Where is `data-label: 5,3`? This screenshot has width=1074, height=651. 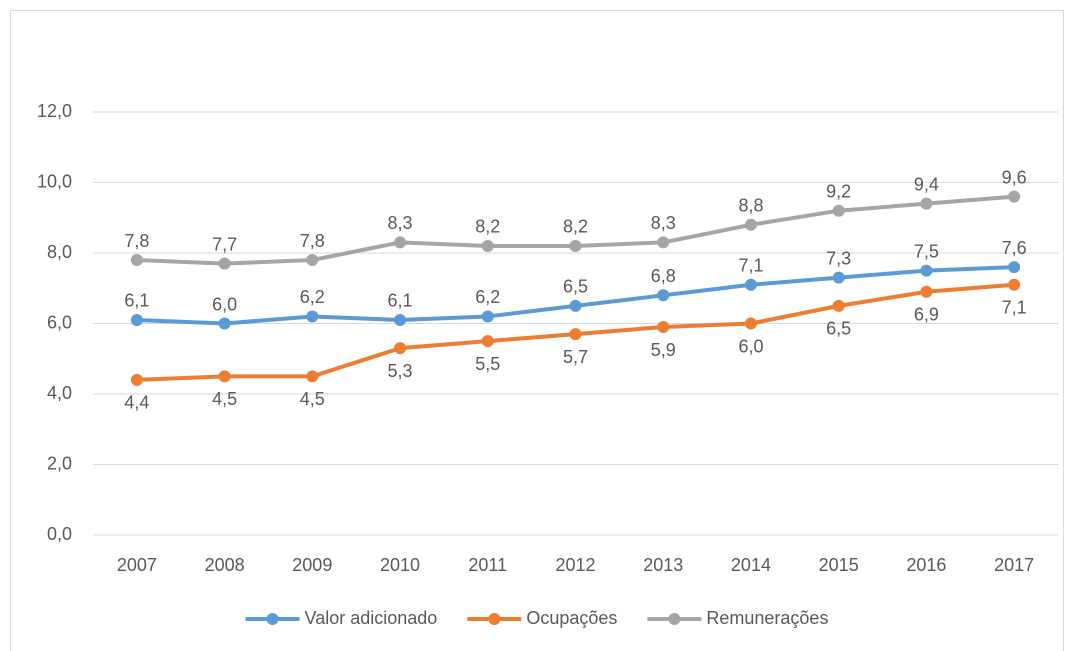 data-label: 5,3 is located at coordinates (400, 371).